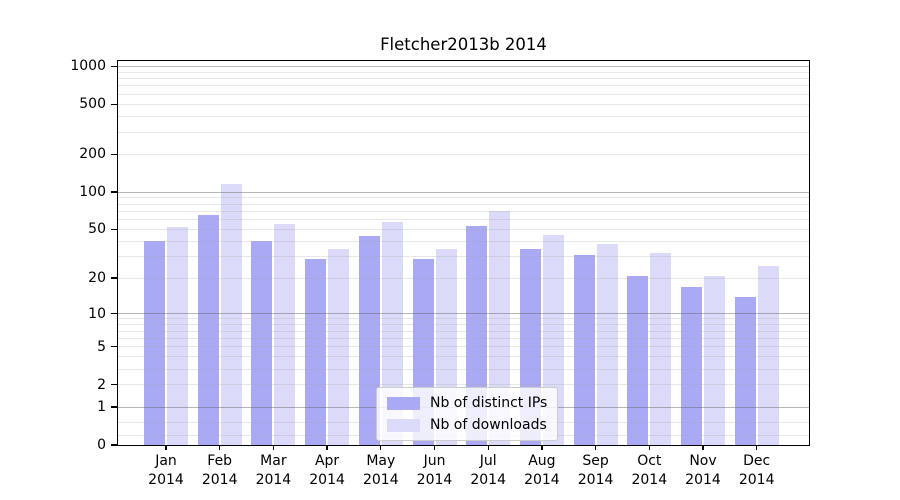 This screenshot has height=500, width=900. I want to click on y-tick-label: 500, so click(92, 104).